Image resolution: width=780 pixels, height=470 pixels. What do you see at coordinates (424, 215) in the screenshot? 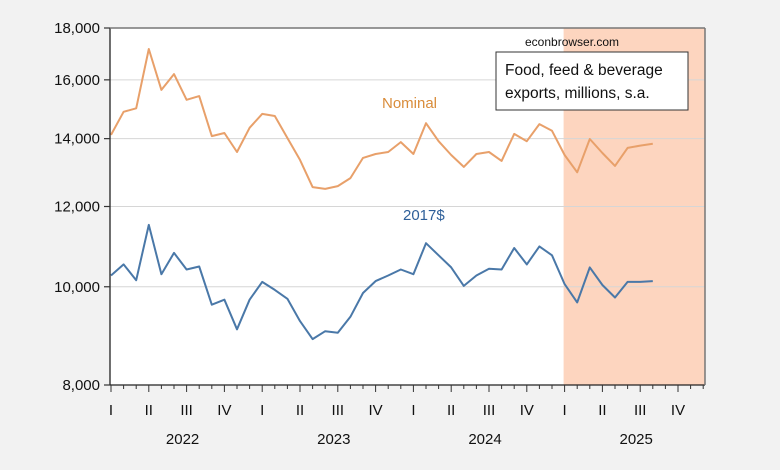
I see `series-label-real: 2017$` at bounding box center [424, 215].